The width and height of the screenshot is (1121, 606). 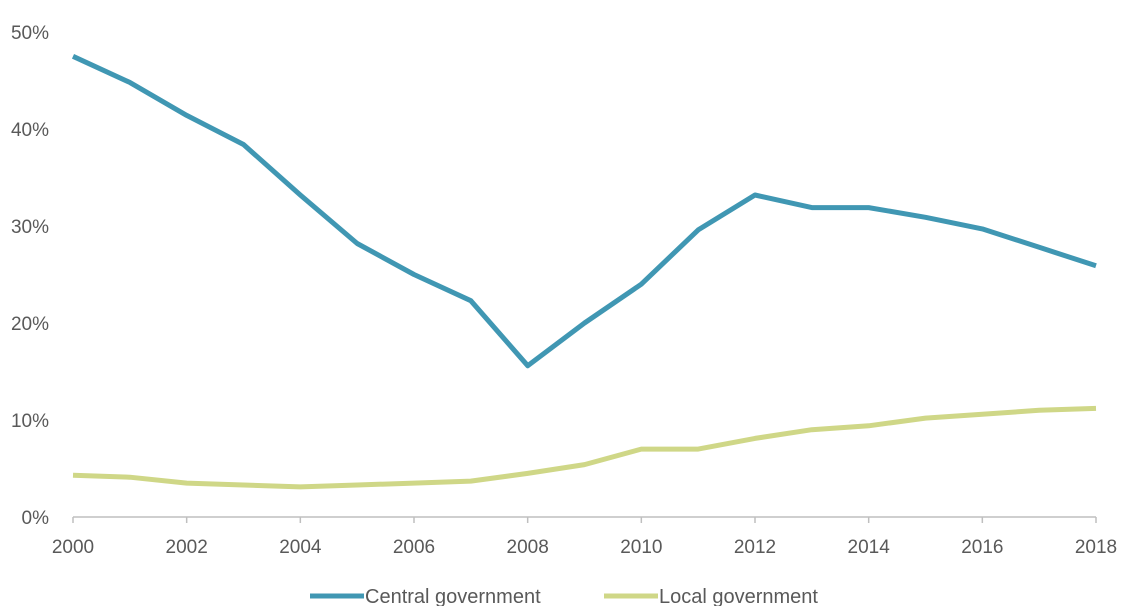 I want to click on x-tick-label: 2000, so click(x=73, y=547).